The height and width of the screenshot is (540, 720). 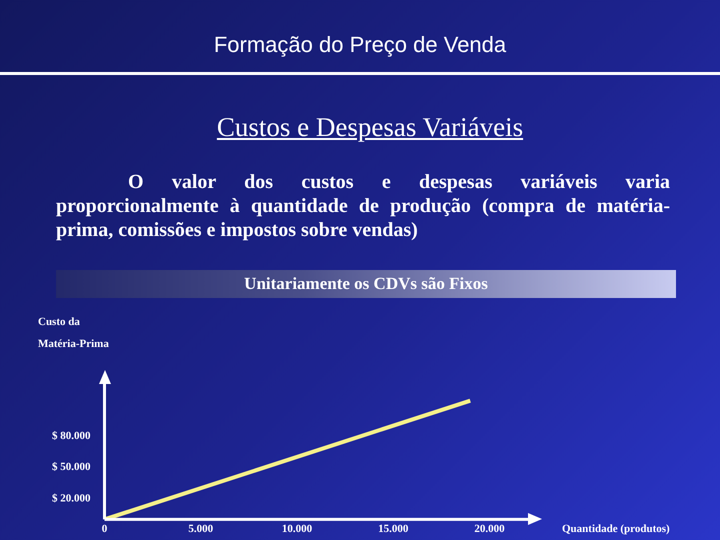 I want to click on y-tick-label: $ 20.000, so click(x=71, y=498).